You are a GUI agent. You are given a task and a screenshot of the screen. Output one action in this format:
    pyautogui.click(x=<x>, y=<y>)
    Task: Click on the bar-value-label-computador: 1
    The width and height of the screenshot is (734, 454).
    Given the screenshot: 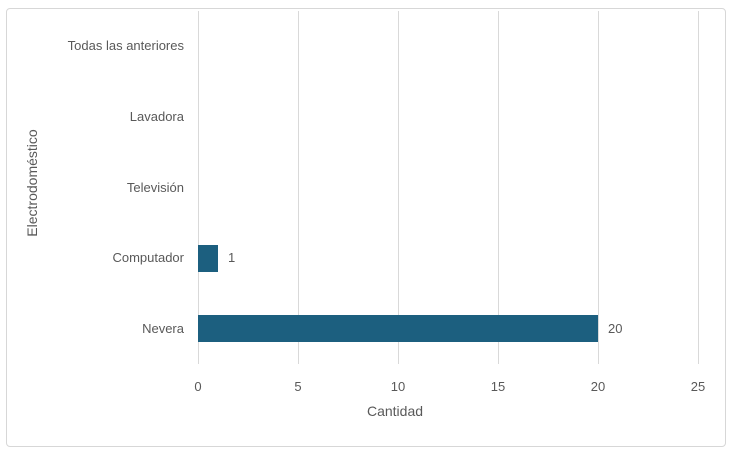 What is the action you would take?
    pyautogui.click(x=232, y=258)
    